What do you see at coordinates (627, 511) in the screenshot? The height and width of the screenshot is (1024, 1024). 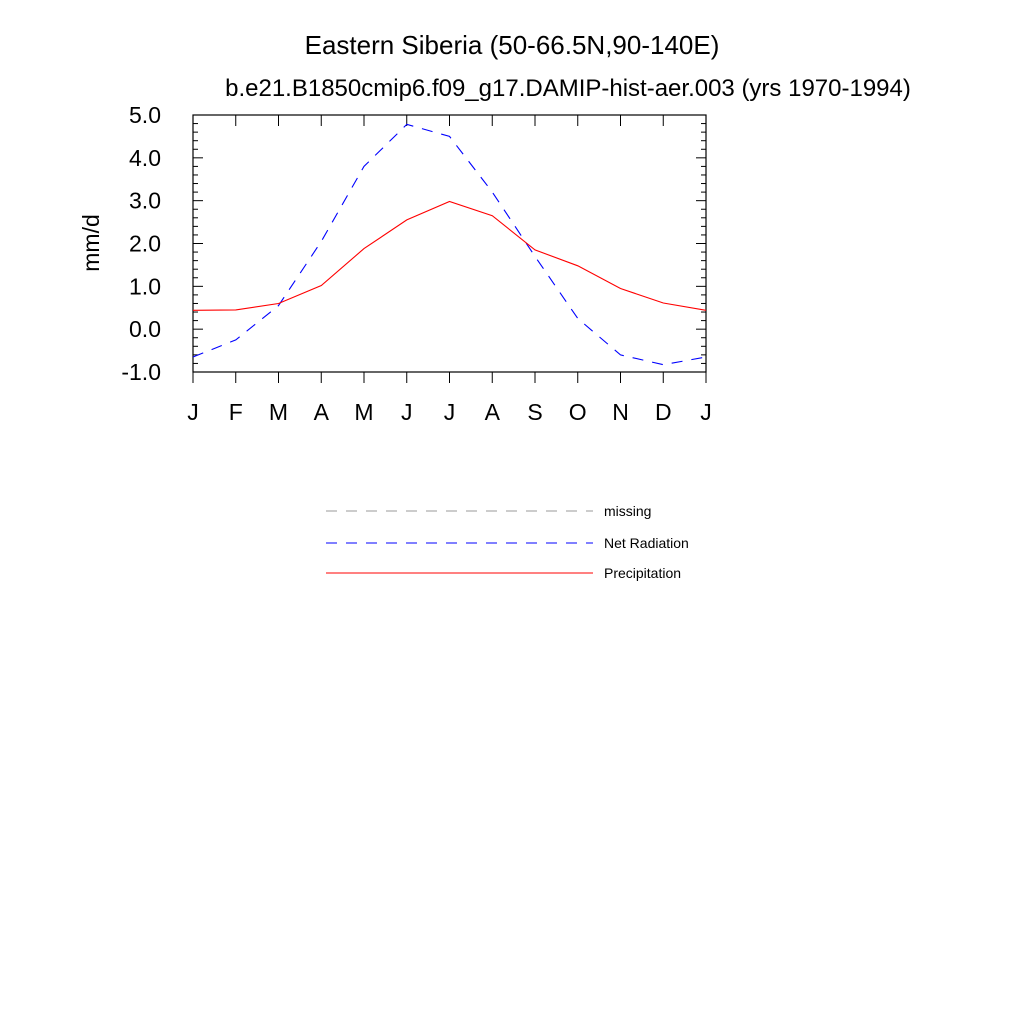 I see `legend-entry-label: missing` at bounding box center [627, 511].